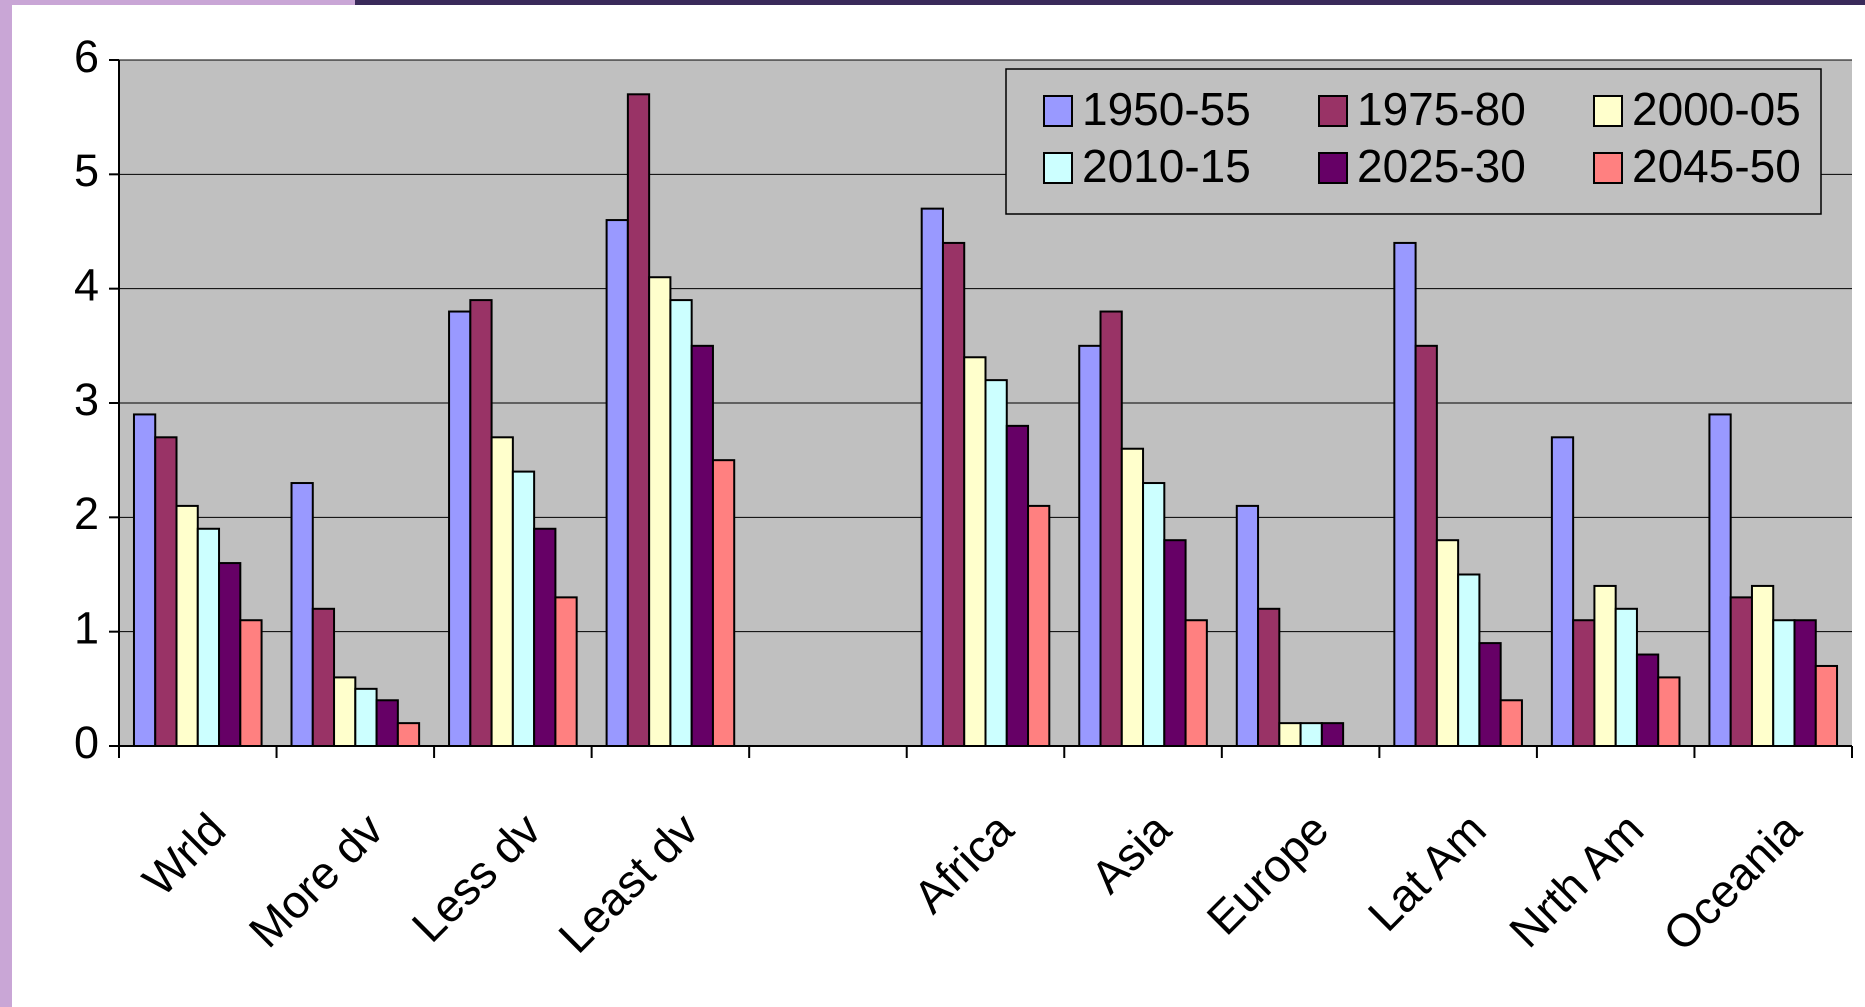 The image size is (1865, 1007). What do you see at coordinates (932, 2) in the screenshot?
I see `top-strip` at bounding box center [932, 2].